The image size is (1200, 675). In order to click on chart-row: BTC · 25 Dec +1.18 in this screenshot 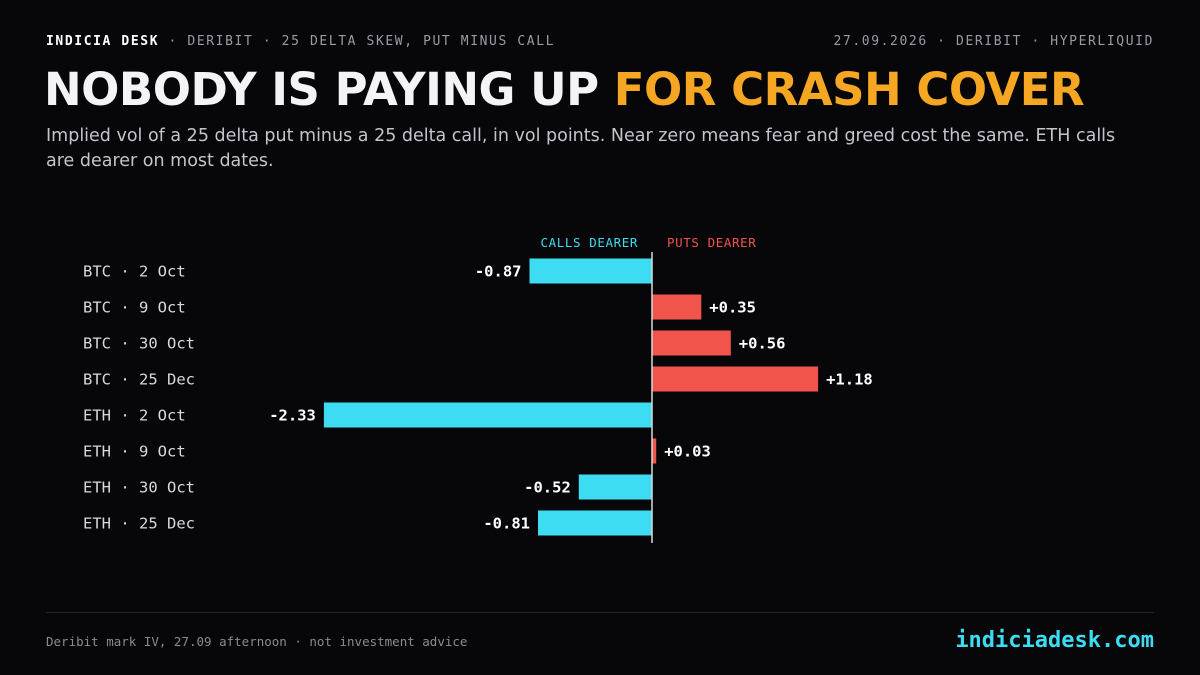, I will do `click(478, 379)`.